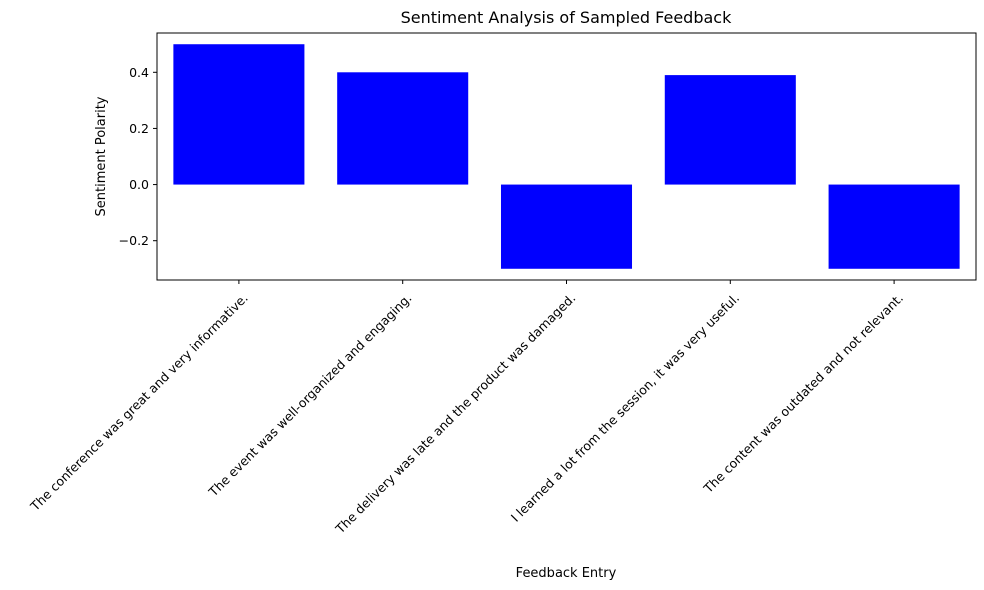 This screenshot has width=984, height=590. What do you see at coordinates (139, 184) in the screenshot?
I see `y-tick-label-2: 0.0` at bounding box center [139, 184].